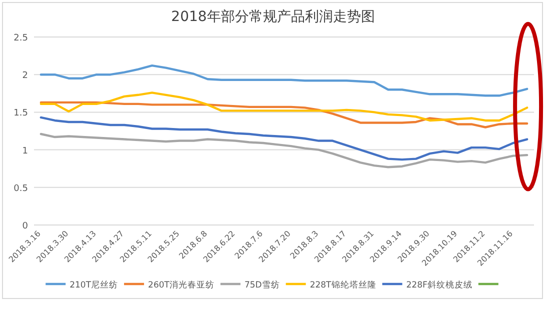 This screenshot has width=546, height=326. What do you see at coordinates (25, 151) in the screenshot?
I see `y-tick-label: 1` at bounding box center [25, 151].